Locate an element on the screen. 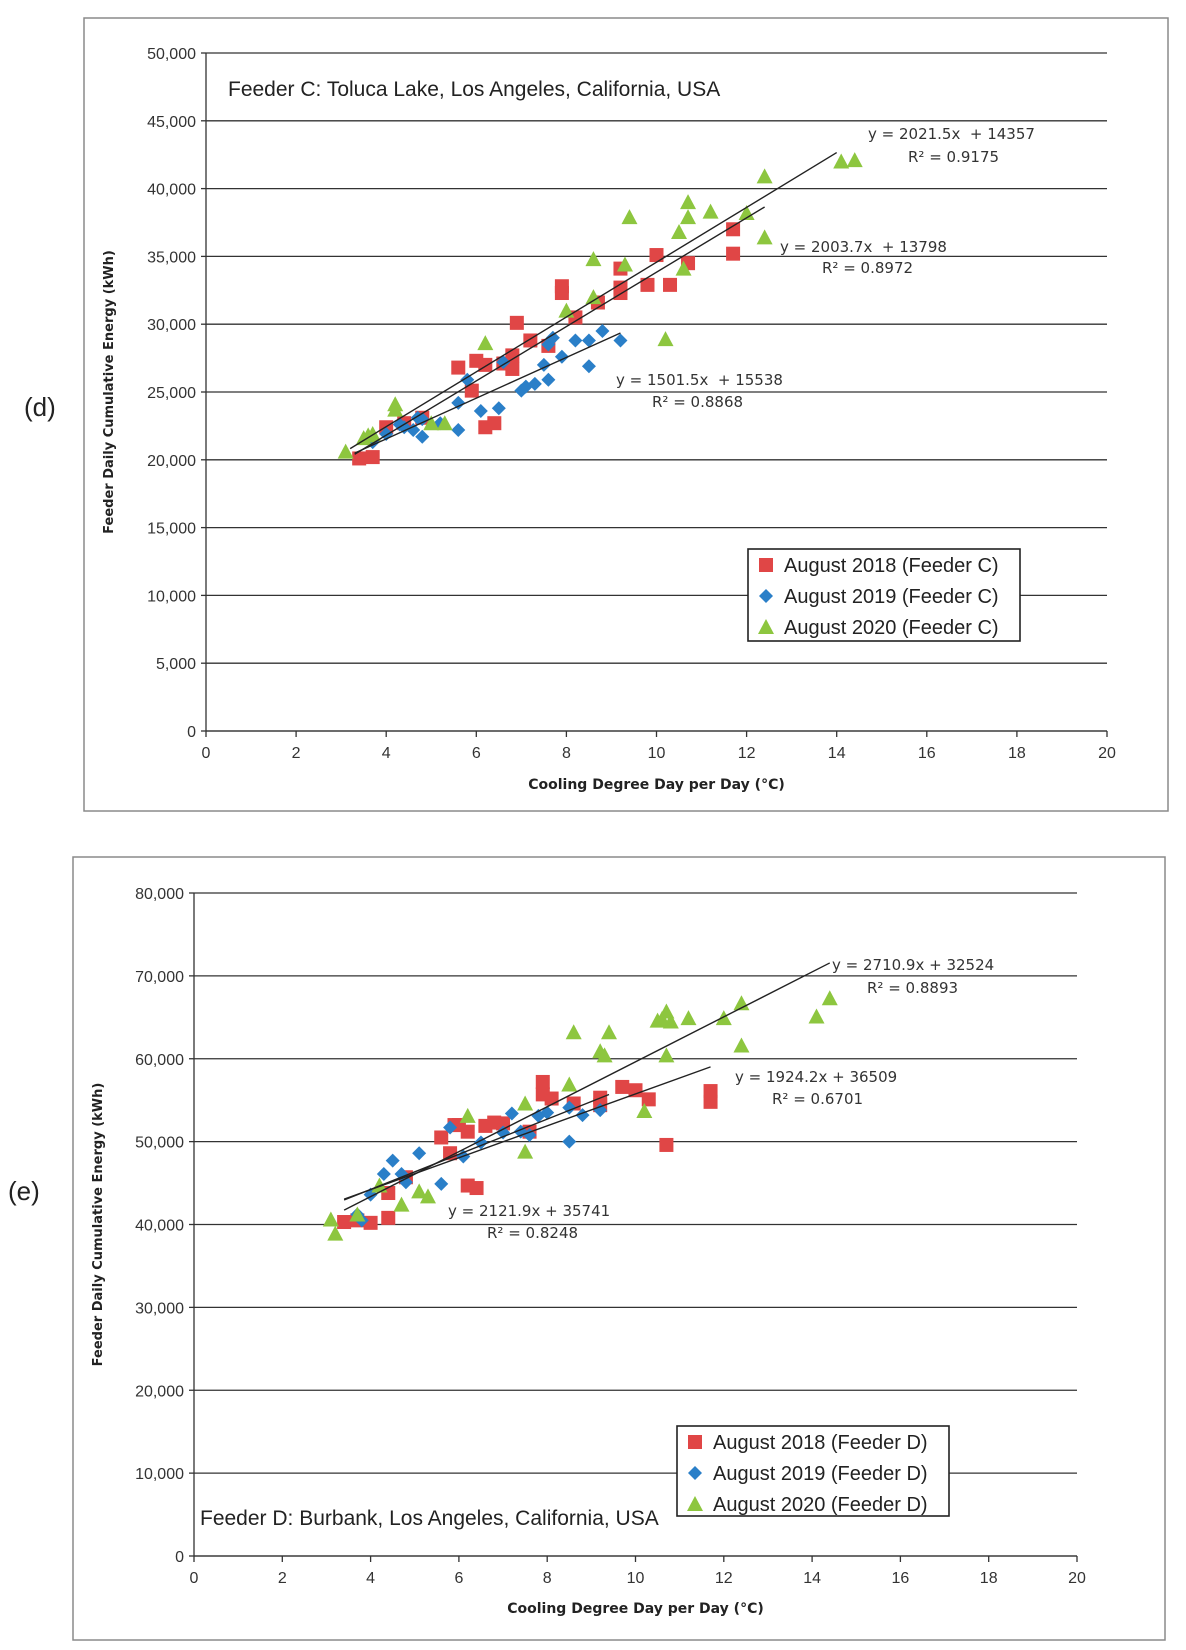 The image size is (1186, 1650). y-tick-label: 20,000 is located at coordinates (159, 1391).